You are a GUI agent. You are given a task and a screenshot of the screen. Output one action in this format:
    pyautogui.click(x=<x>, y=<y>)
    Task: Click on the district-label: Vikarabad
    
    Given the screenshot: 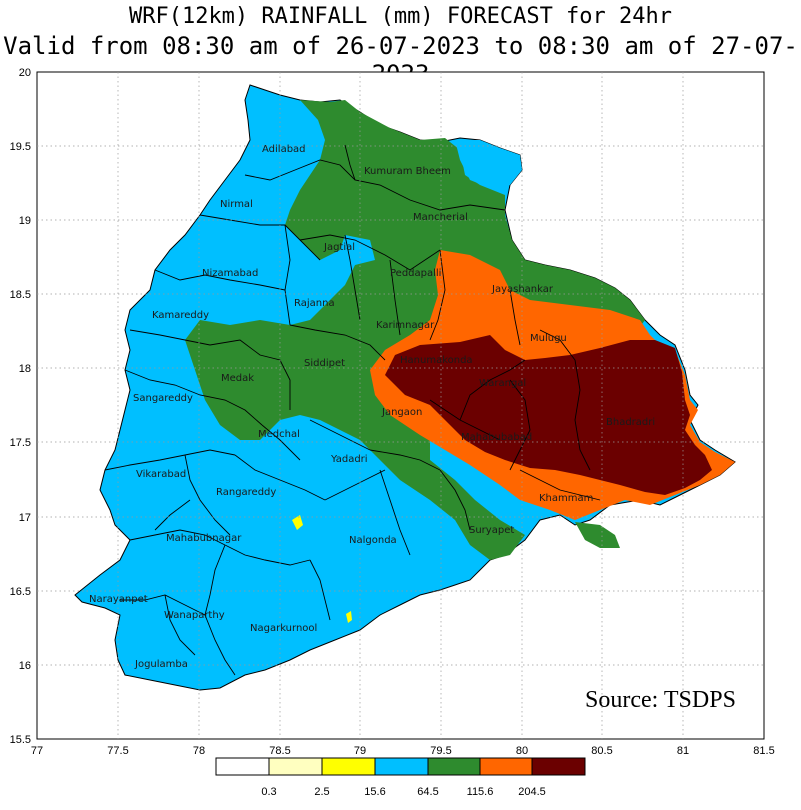 What is the action you would take?
    pyautogui.click(x=161, y=474)
    